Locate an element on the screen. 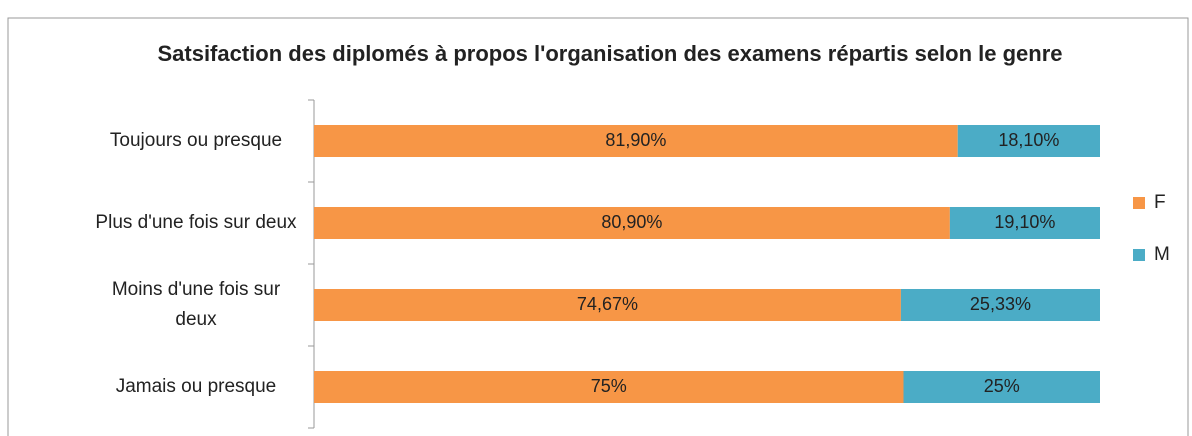 Image resolution: width=1192 pixels, height=436 pixels. data-label: 19,10% is located at coordinates (1024, 222).